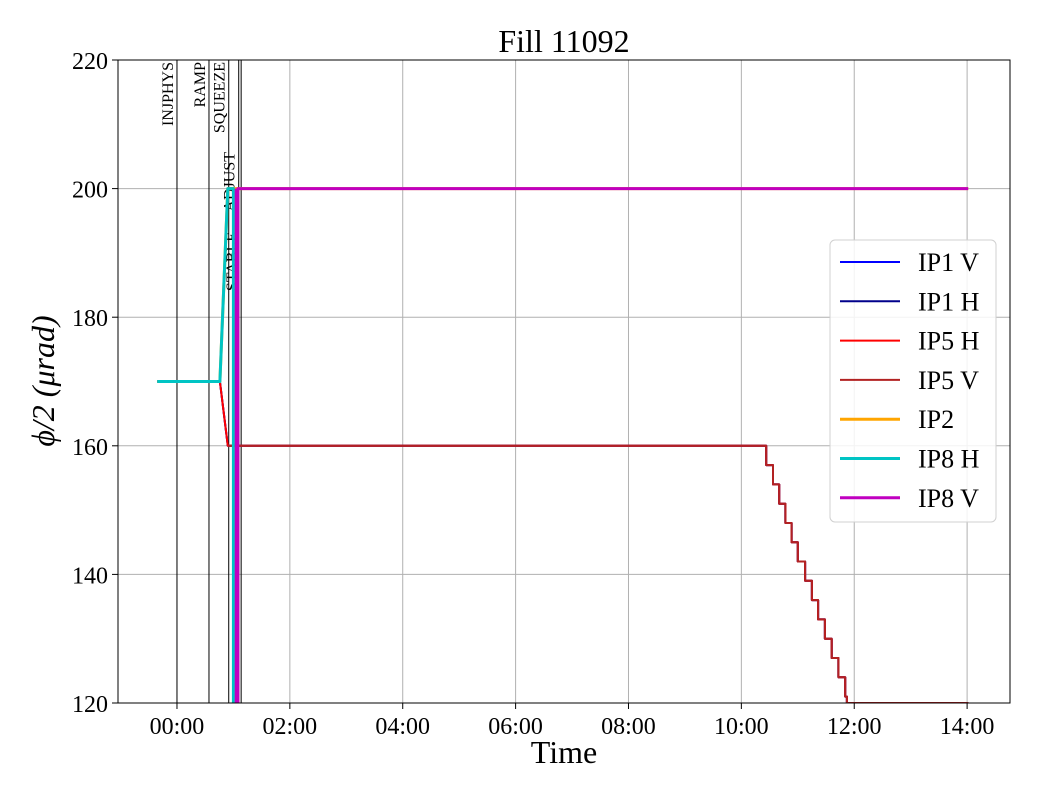 The height and width of the screenshot is (800, 1040). Describe the element at coordinates (949, 301) in the screenshot. I see `legend-label: IP1 H` at that location.